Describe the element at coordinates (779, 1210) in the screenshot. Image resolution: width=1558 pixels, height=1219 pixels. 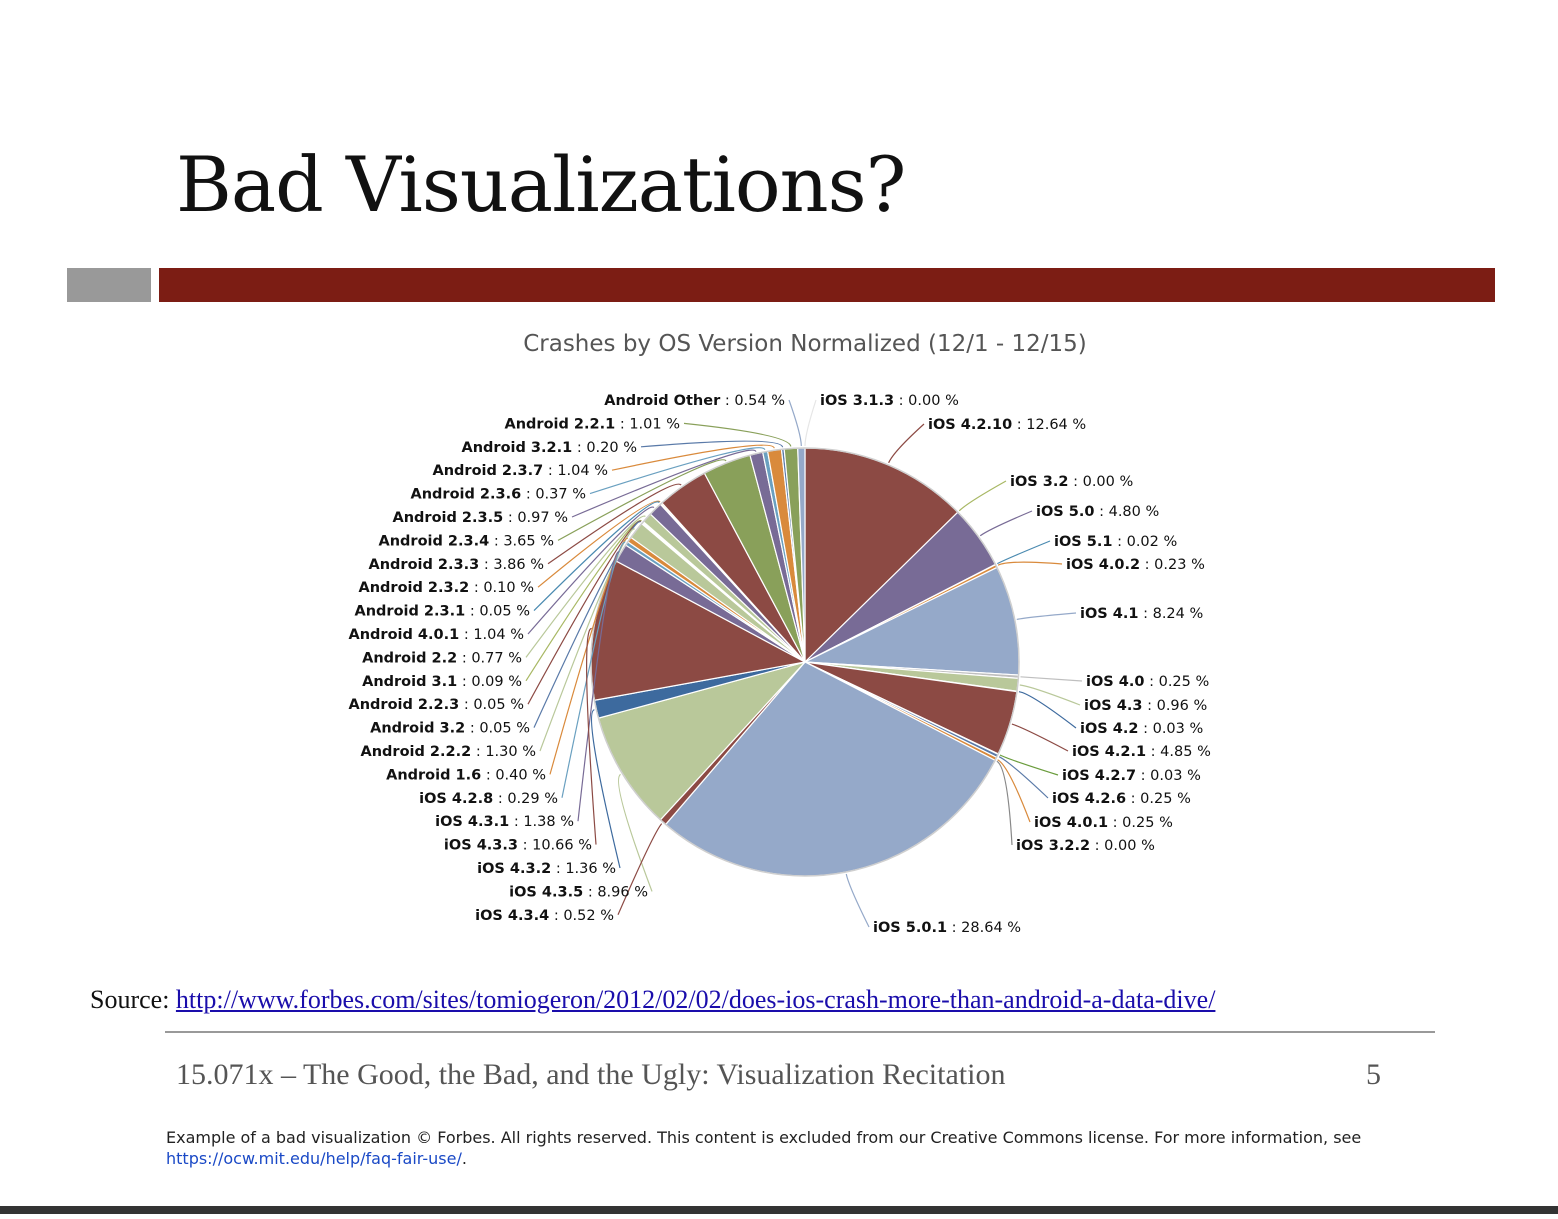
I see `bottom-edge-bar` at that location.